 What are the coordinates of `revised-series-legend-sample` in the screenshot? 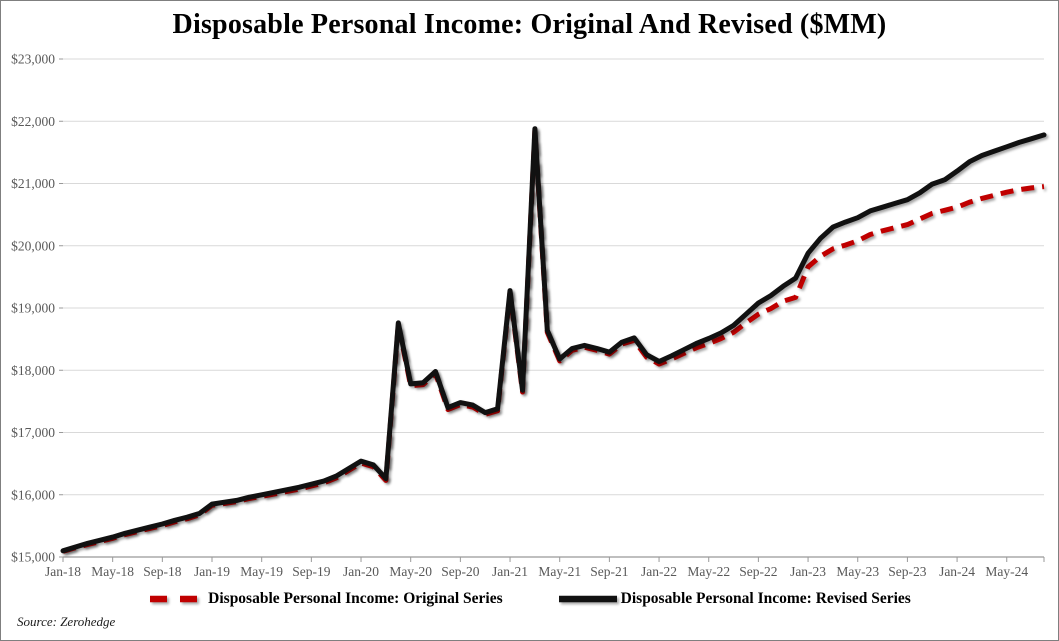 It's located at (587, 599).